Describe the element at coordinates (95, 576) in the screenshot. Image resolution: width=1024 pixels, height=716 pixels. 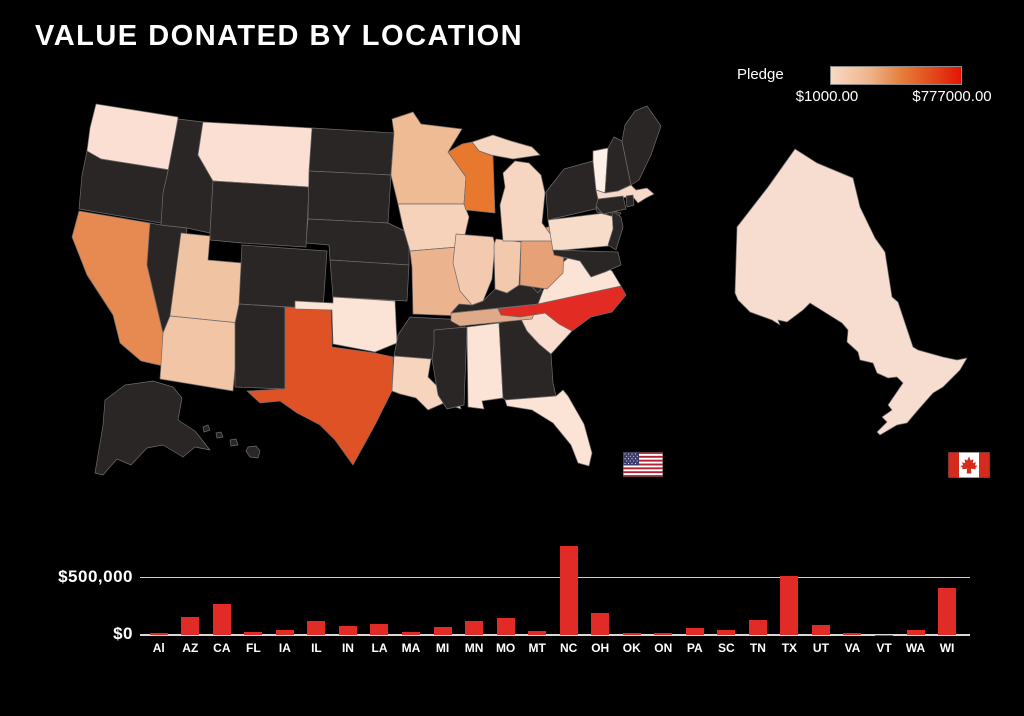
I see `y-tick-500000: $500,000` at that location.